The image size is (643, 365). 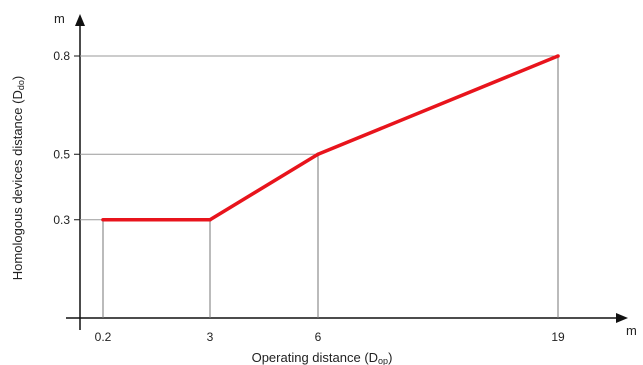 I want to click on y-tick-label: 0.5, so click(x=61, y=154).